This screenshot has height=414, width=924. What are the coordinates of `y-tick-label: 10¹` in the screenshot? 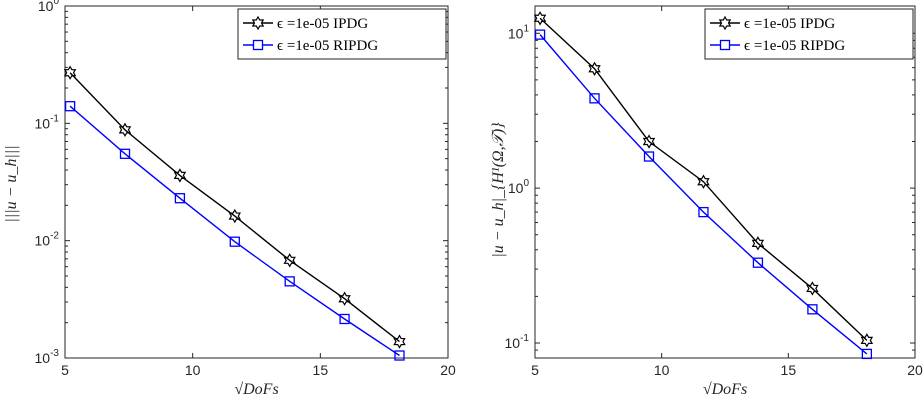 It's located at (519, 32).